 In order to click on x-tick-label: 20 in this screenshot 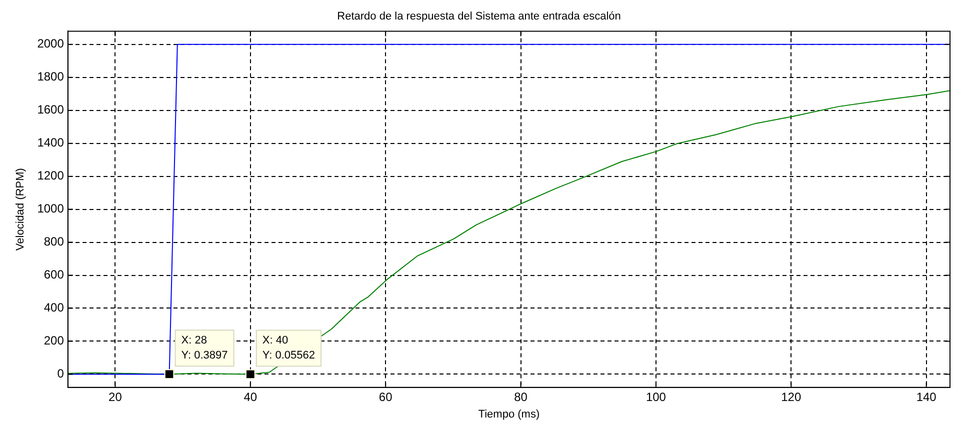, I will do `click(115, 397)`.